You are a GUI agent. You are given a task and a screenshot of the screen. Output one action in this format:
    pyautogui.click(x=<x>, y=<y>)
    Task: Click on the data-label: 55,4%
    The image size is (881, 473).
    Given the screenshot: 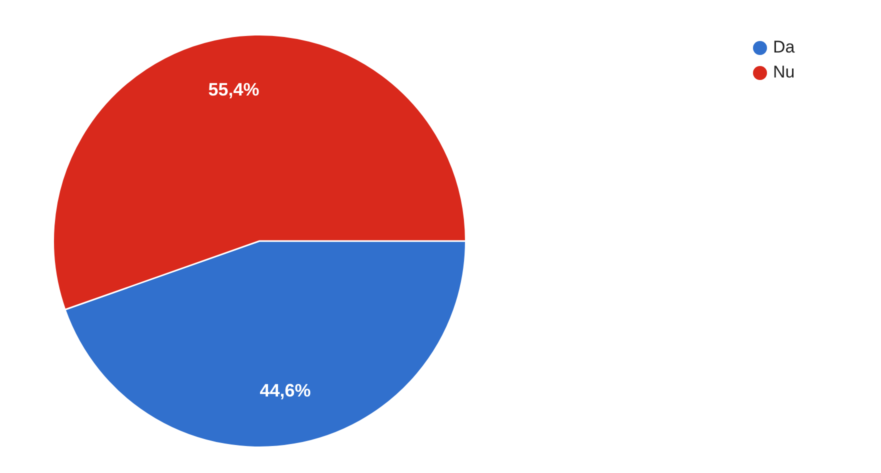 What is the action you would take?
    pyautogui.click(x=234, y=90)
    